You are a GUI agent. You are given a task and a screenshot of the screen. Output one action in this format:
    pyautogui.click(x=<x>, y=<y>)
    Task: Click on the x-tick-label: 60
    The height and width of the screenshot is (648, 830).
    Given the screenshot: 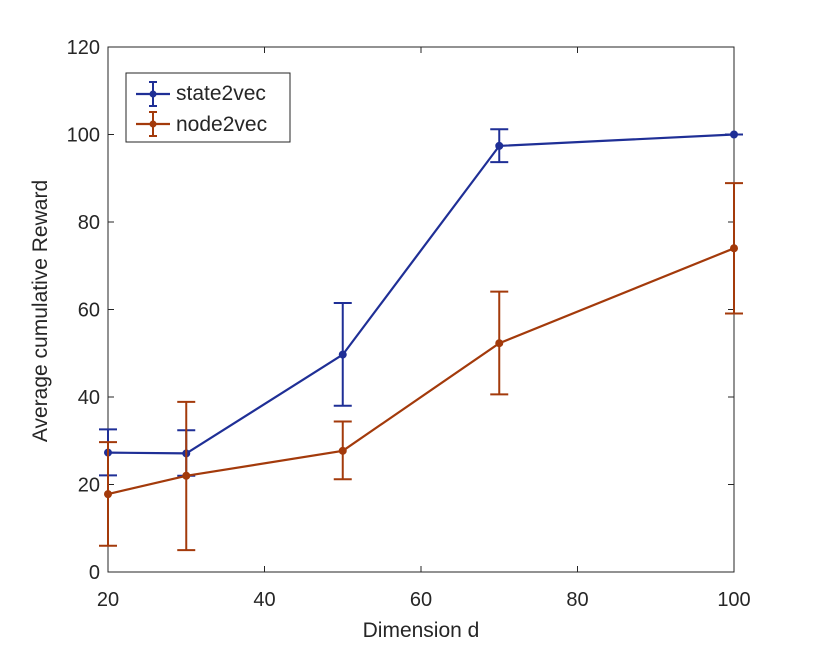 What is the action you would take?
    pyautogui.click(x=421, y=600)
    